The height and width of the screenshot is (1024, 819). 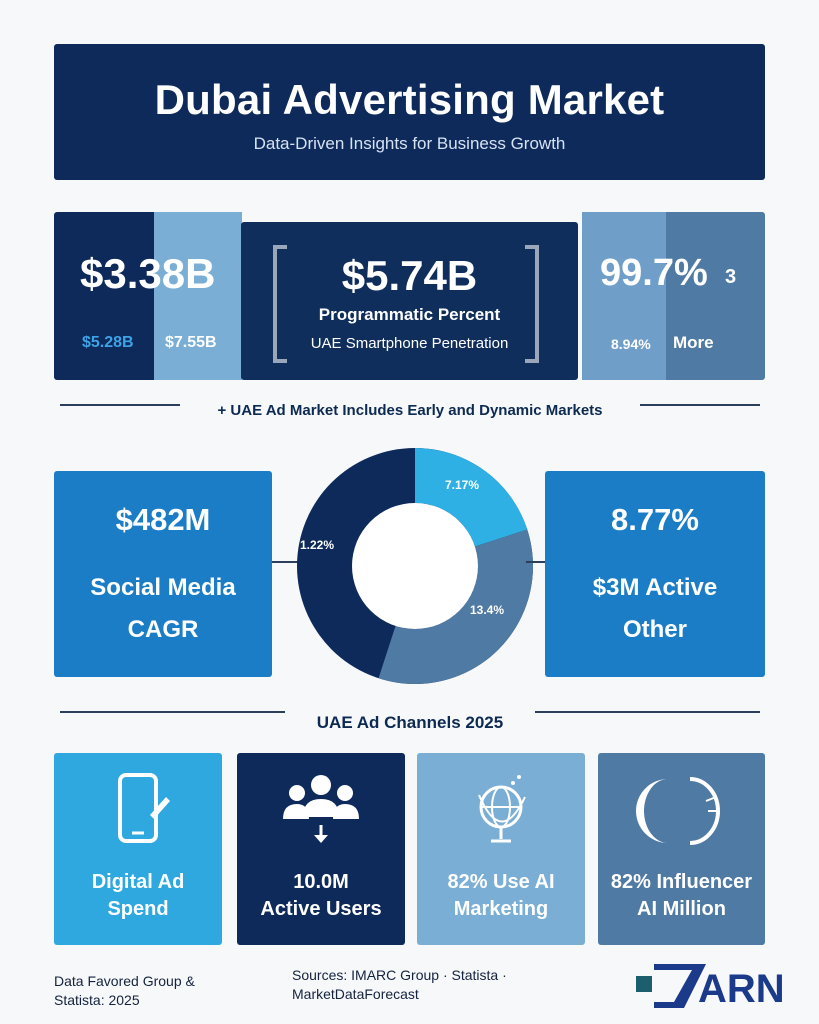 I want to click on social-media-label: Social Media CAGR, so click(x=163, y=609).